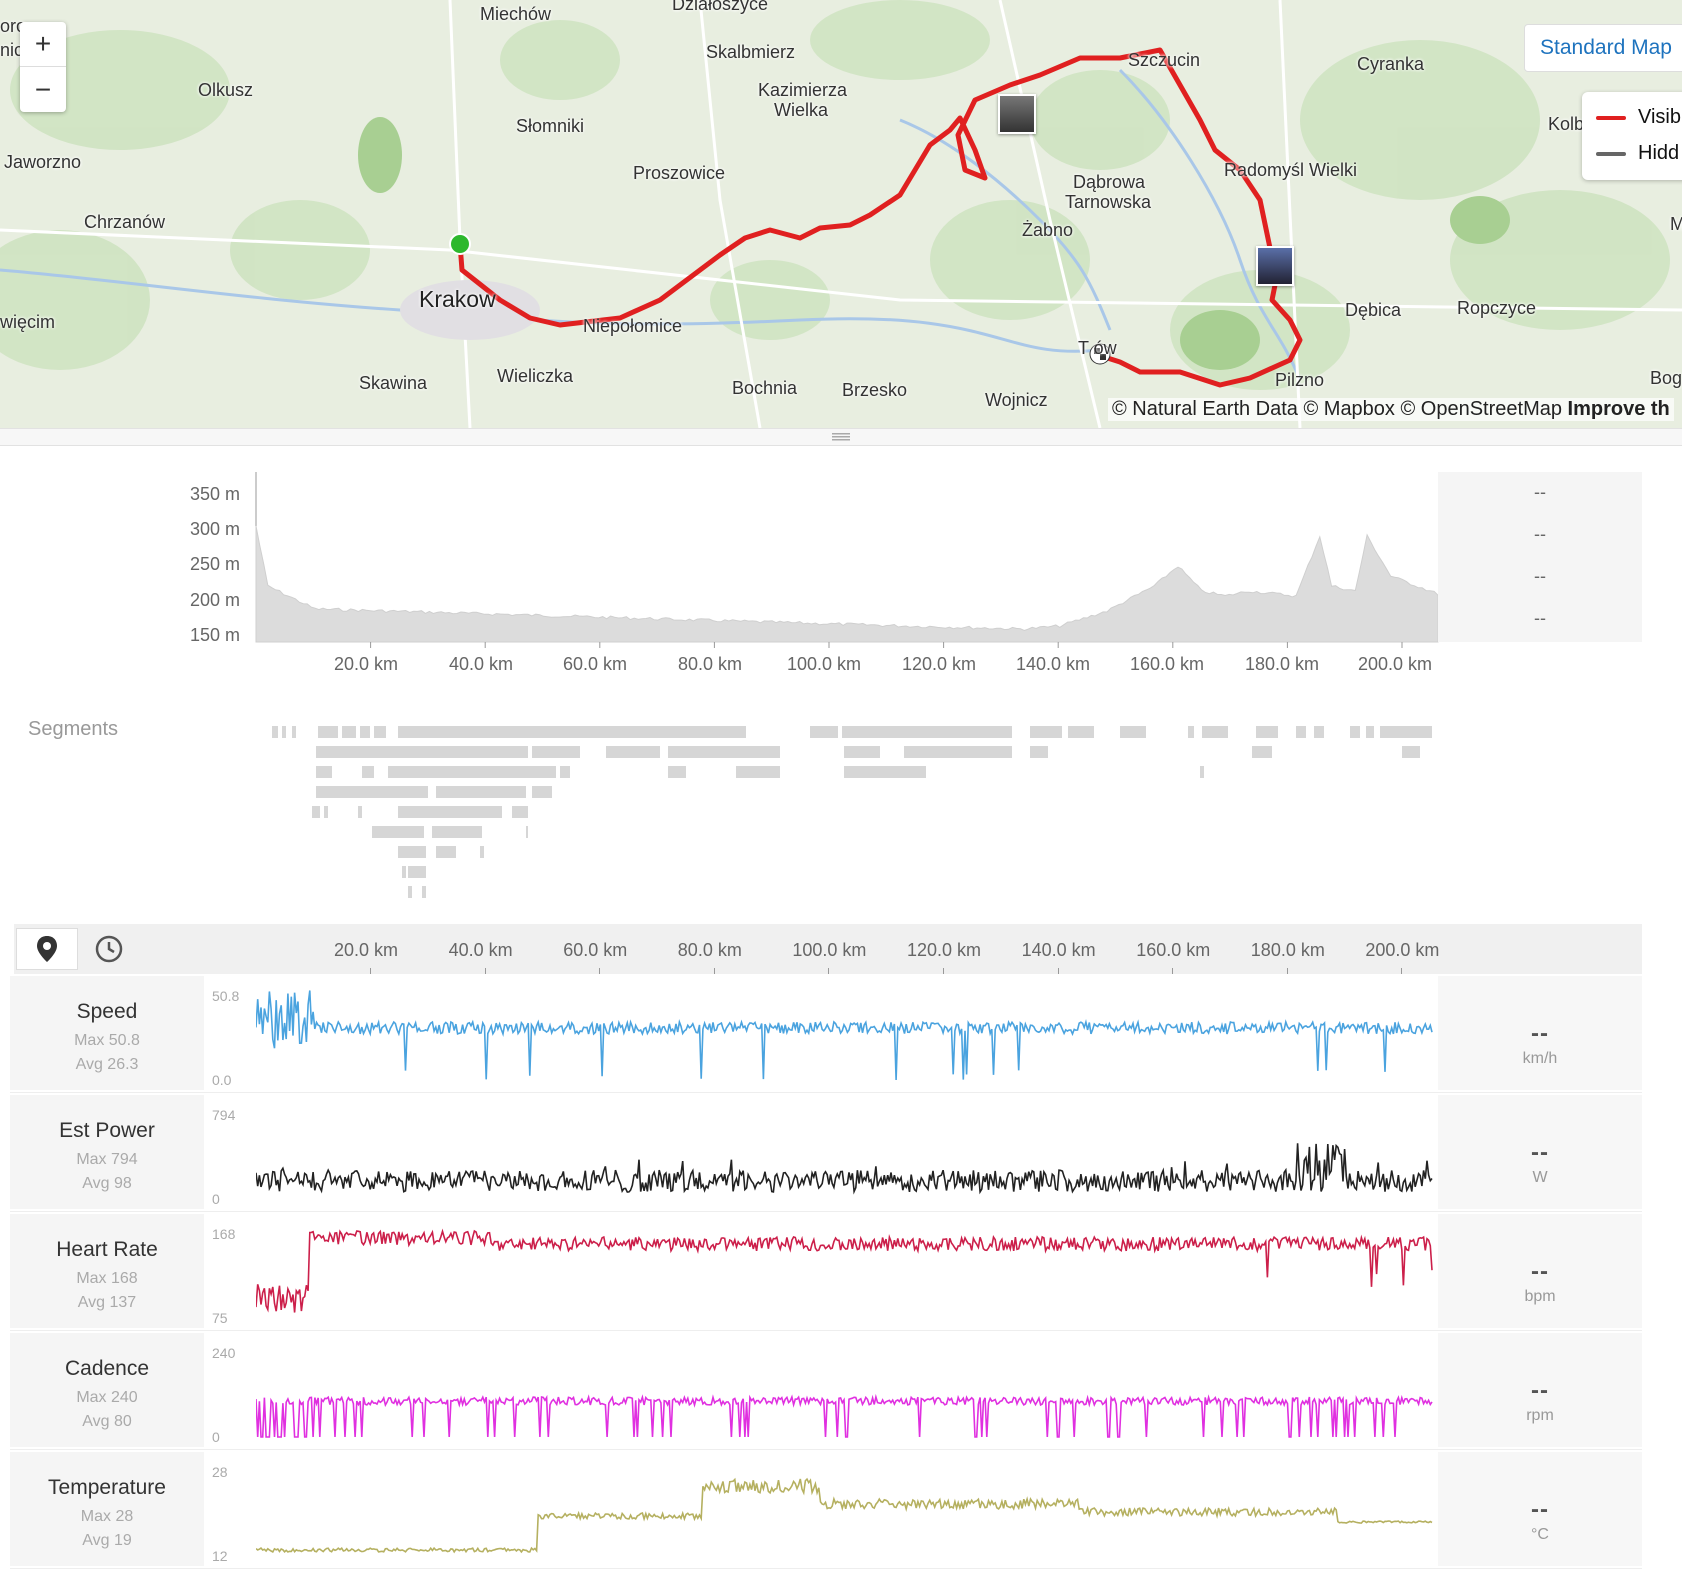 This screenshot has width=1682, height=1586. Describe the element at coordinates (1016, 400) in the screenshot. I see `map-label-wojnicz: Wojnicz` at that location.